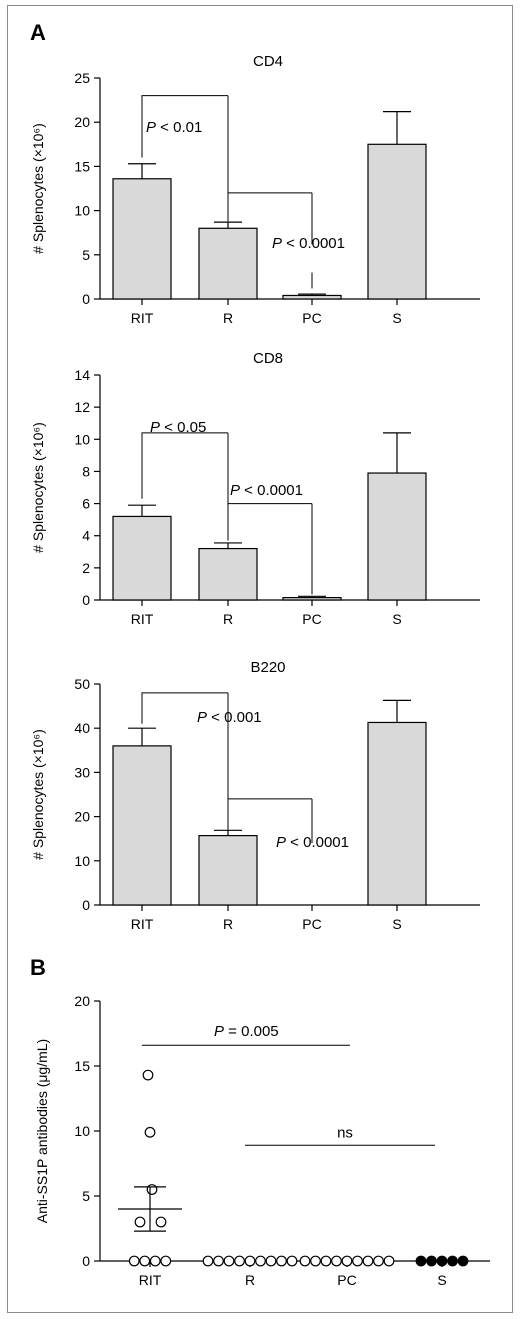 The image size is (520, 1320). What do you see at coordinates (178, 427) in the screenshot?
I see `p-value-label: P < 0.05` at bounding box center [178, 427].